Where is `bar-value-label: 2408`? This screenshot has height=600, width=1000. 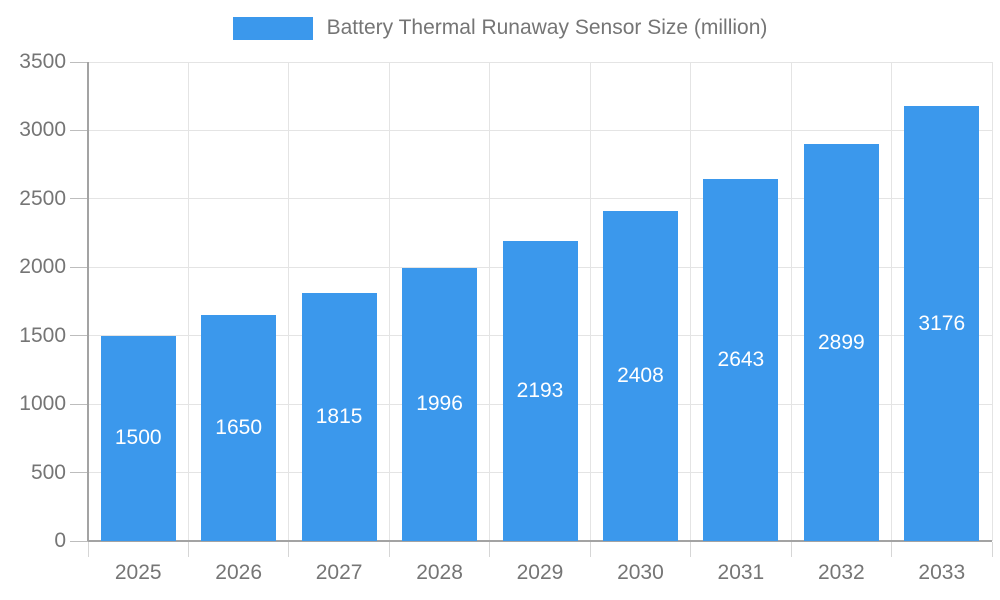 bar-value-label: 2408 is located at coordinates (640, 376).